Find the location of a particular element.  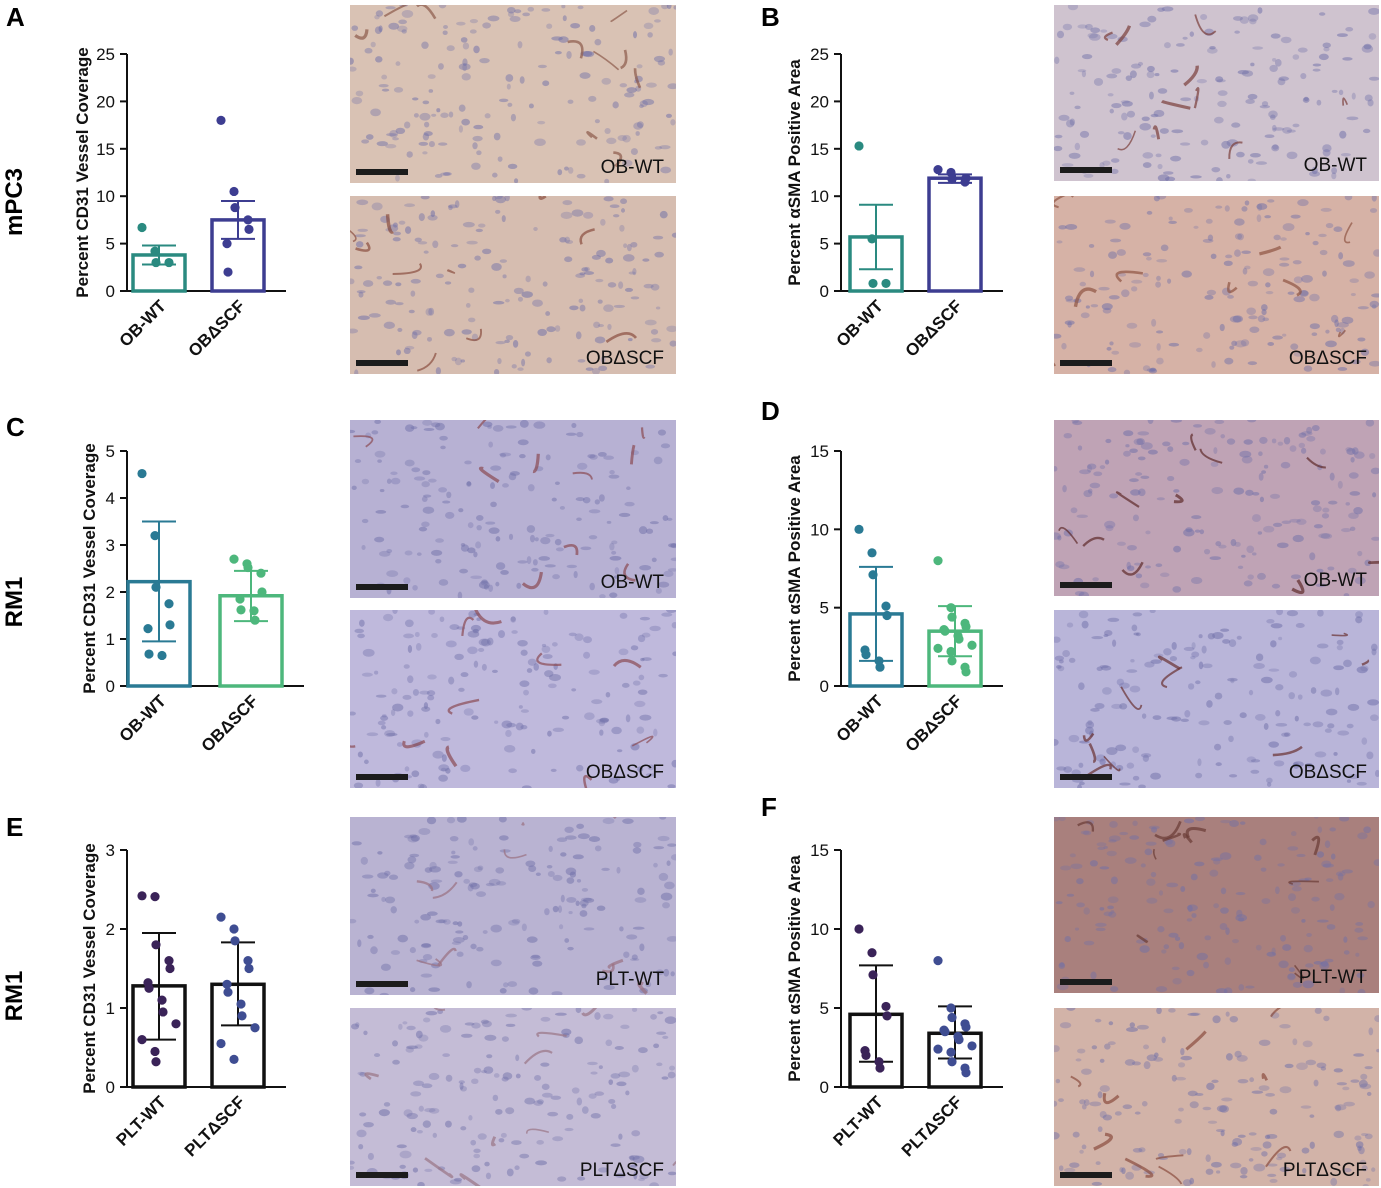

y-axis-title: Percent CD31 Vessel Coverage is located at coordinates (89, 568).